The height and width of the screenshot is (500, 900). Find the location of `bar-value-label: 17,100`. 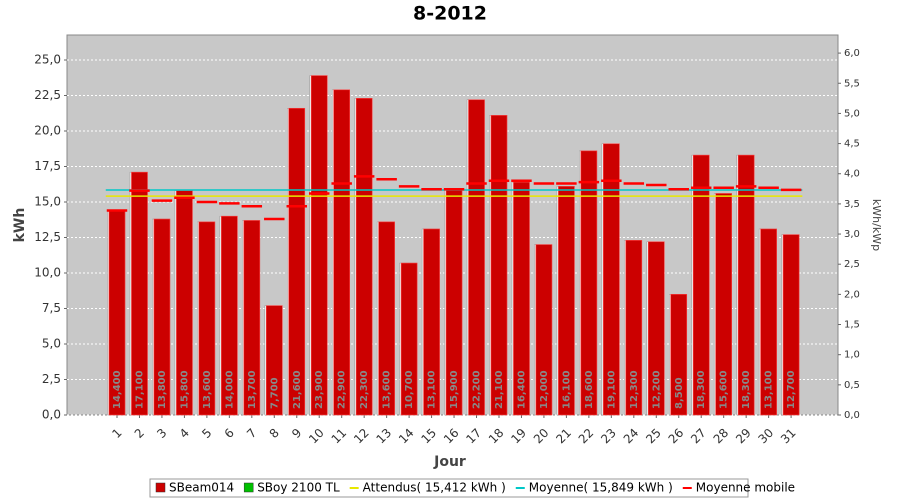

bar-value-label: 17,100 is located at coordinates (139, 389).